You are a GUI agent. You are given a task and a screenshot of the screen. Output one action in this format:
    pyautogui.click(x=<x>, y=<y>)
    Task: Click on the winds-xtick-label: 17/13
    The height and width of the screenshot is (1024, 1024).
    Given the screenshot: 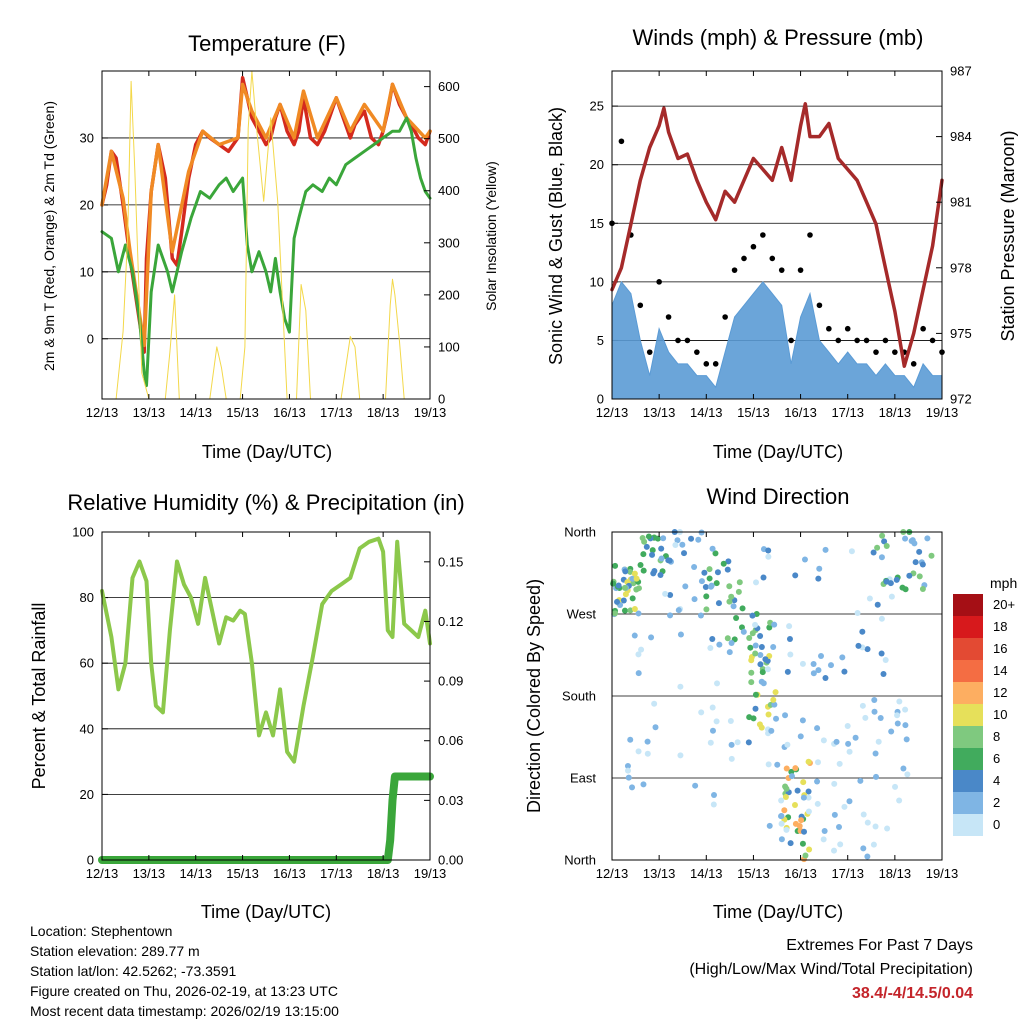 What is the action you would take?
    pyautogui.click(x=847, y=412)
    